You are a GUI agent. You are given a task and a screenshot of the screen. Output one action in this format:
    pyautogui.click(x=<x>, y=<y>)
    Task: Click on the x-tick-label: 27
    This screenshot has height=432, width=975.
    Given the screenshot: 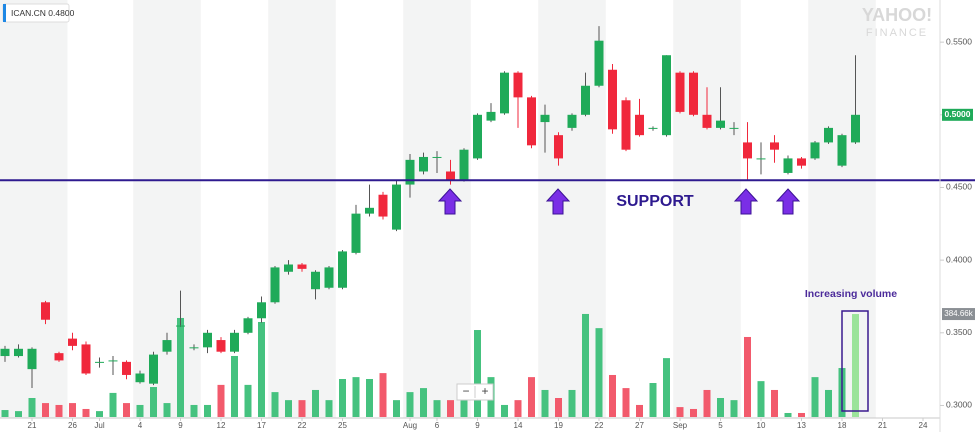 What is the action you would take?
    pyautogui.click(x=639, y=425)
    